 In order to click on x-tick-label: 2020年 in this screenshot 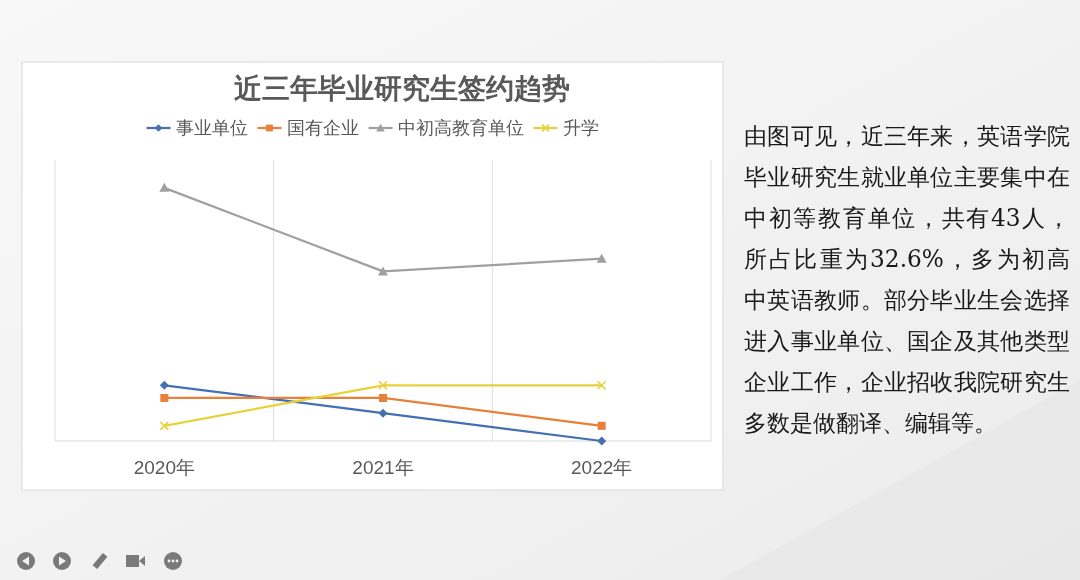, I will do `click(164, 467)`.